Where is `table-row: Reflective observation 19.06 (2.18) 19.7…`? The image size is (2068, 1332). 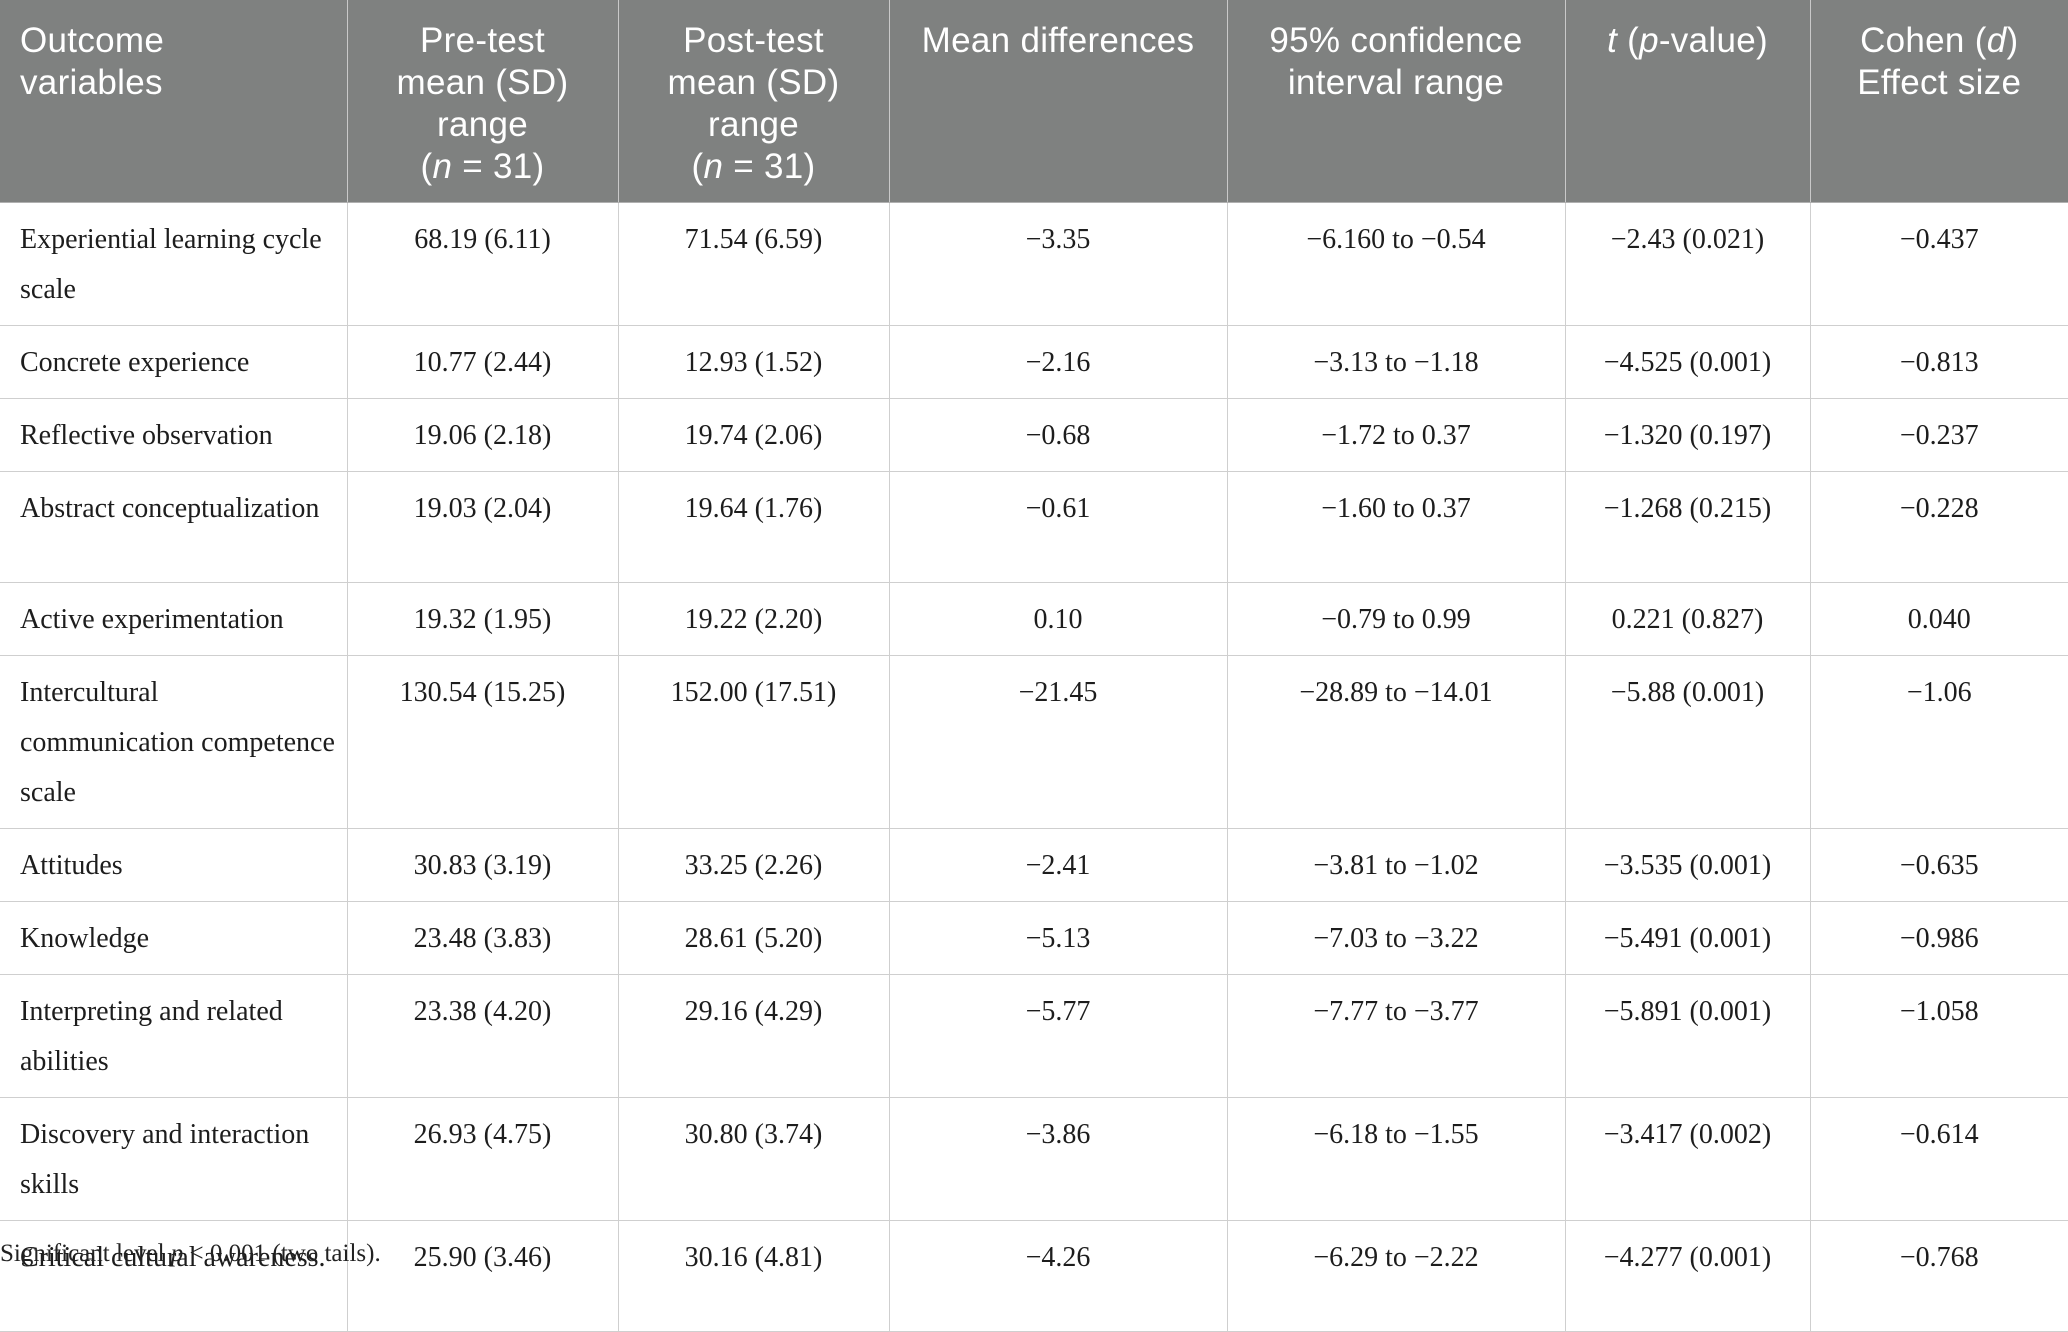 table-row: Reflective observation 19.06 (2.18) 19.7… is located at coordinates (1034, 435).